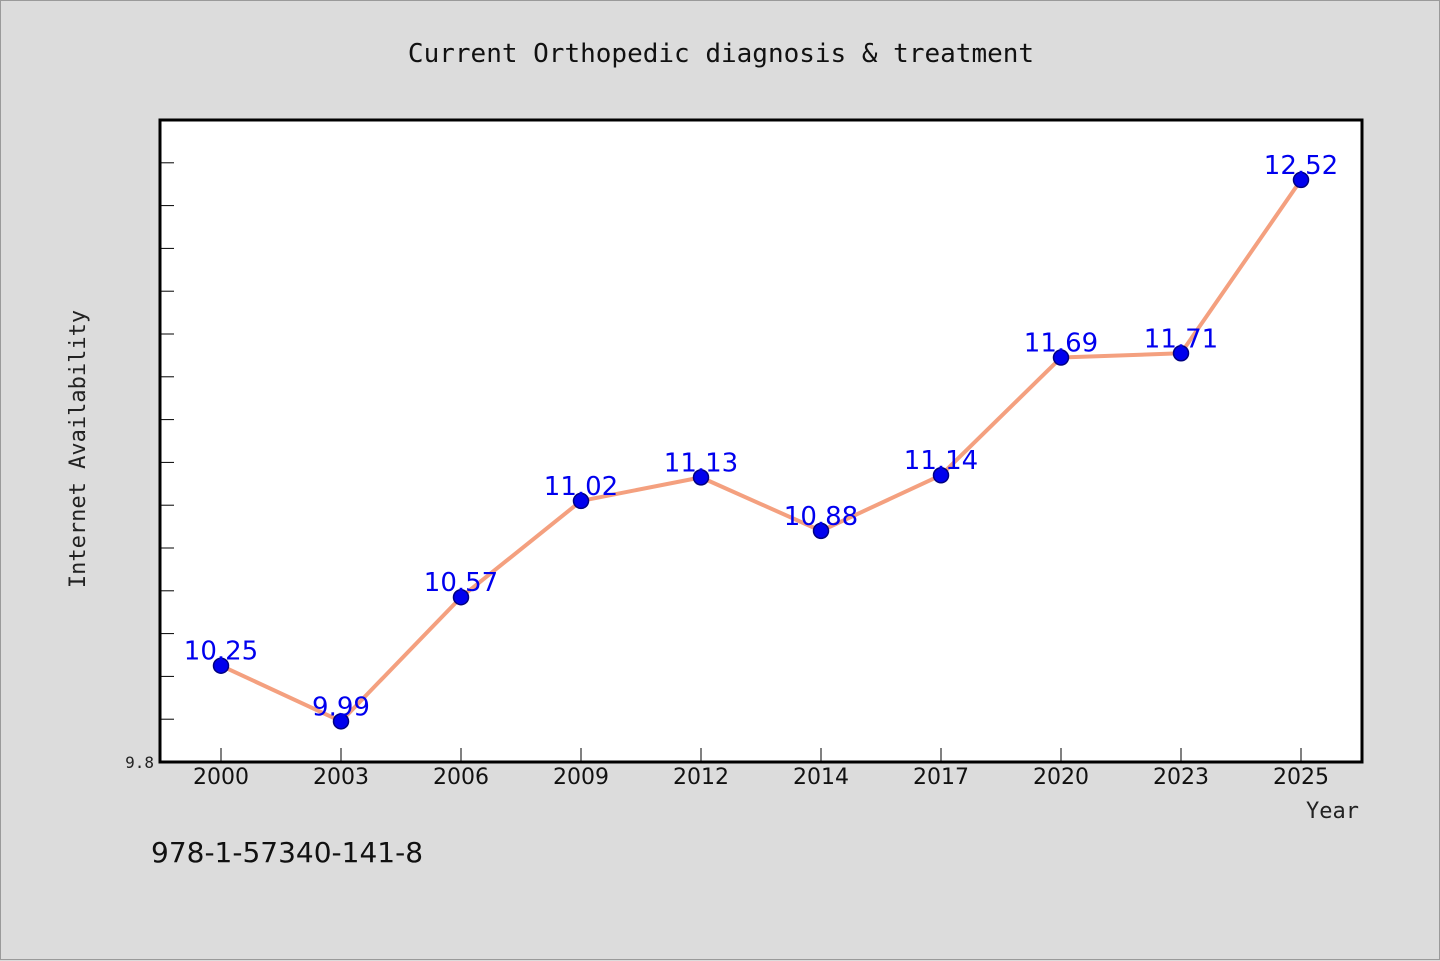 The height and width of the screenshot is (961, 1440). Describe the element at coordinates (701, 777) in the screenshot. I see `x-tick-label: 2012` at that location.